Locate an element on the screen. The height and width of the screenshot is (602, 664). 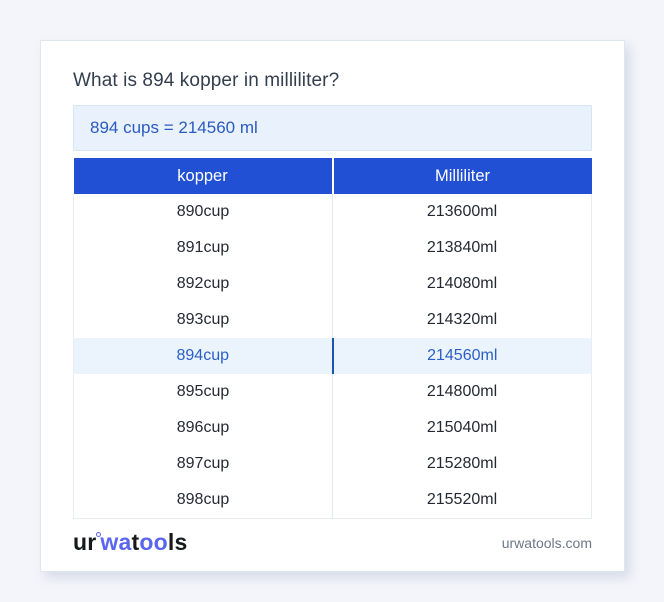
milliliter-cell: 215280ml is located at coordinates (462, 464).